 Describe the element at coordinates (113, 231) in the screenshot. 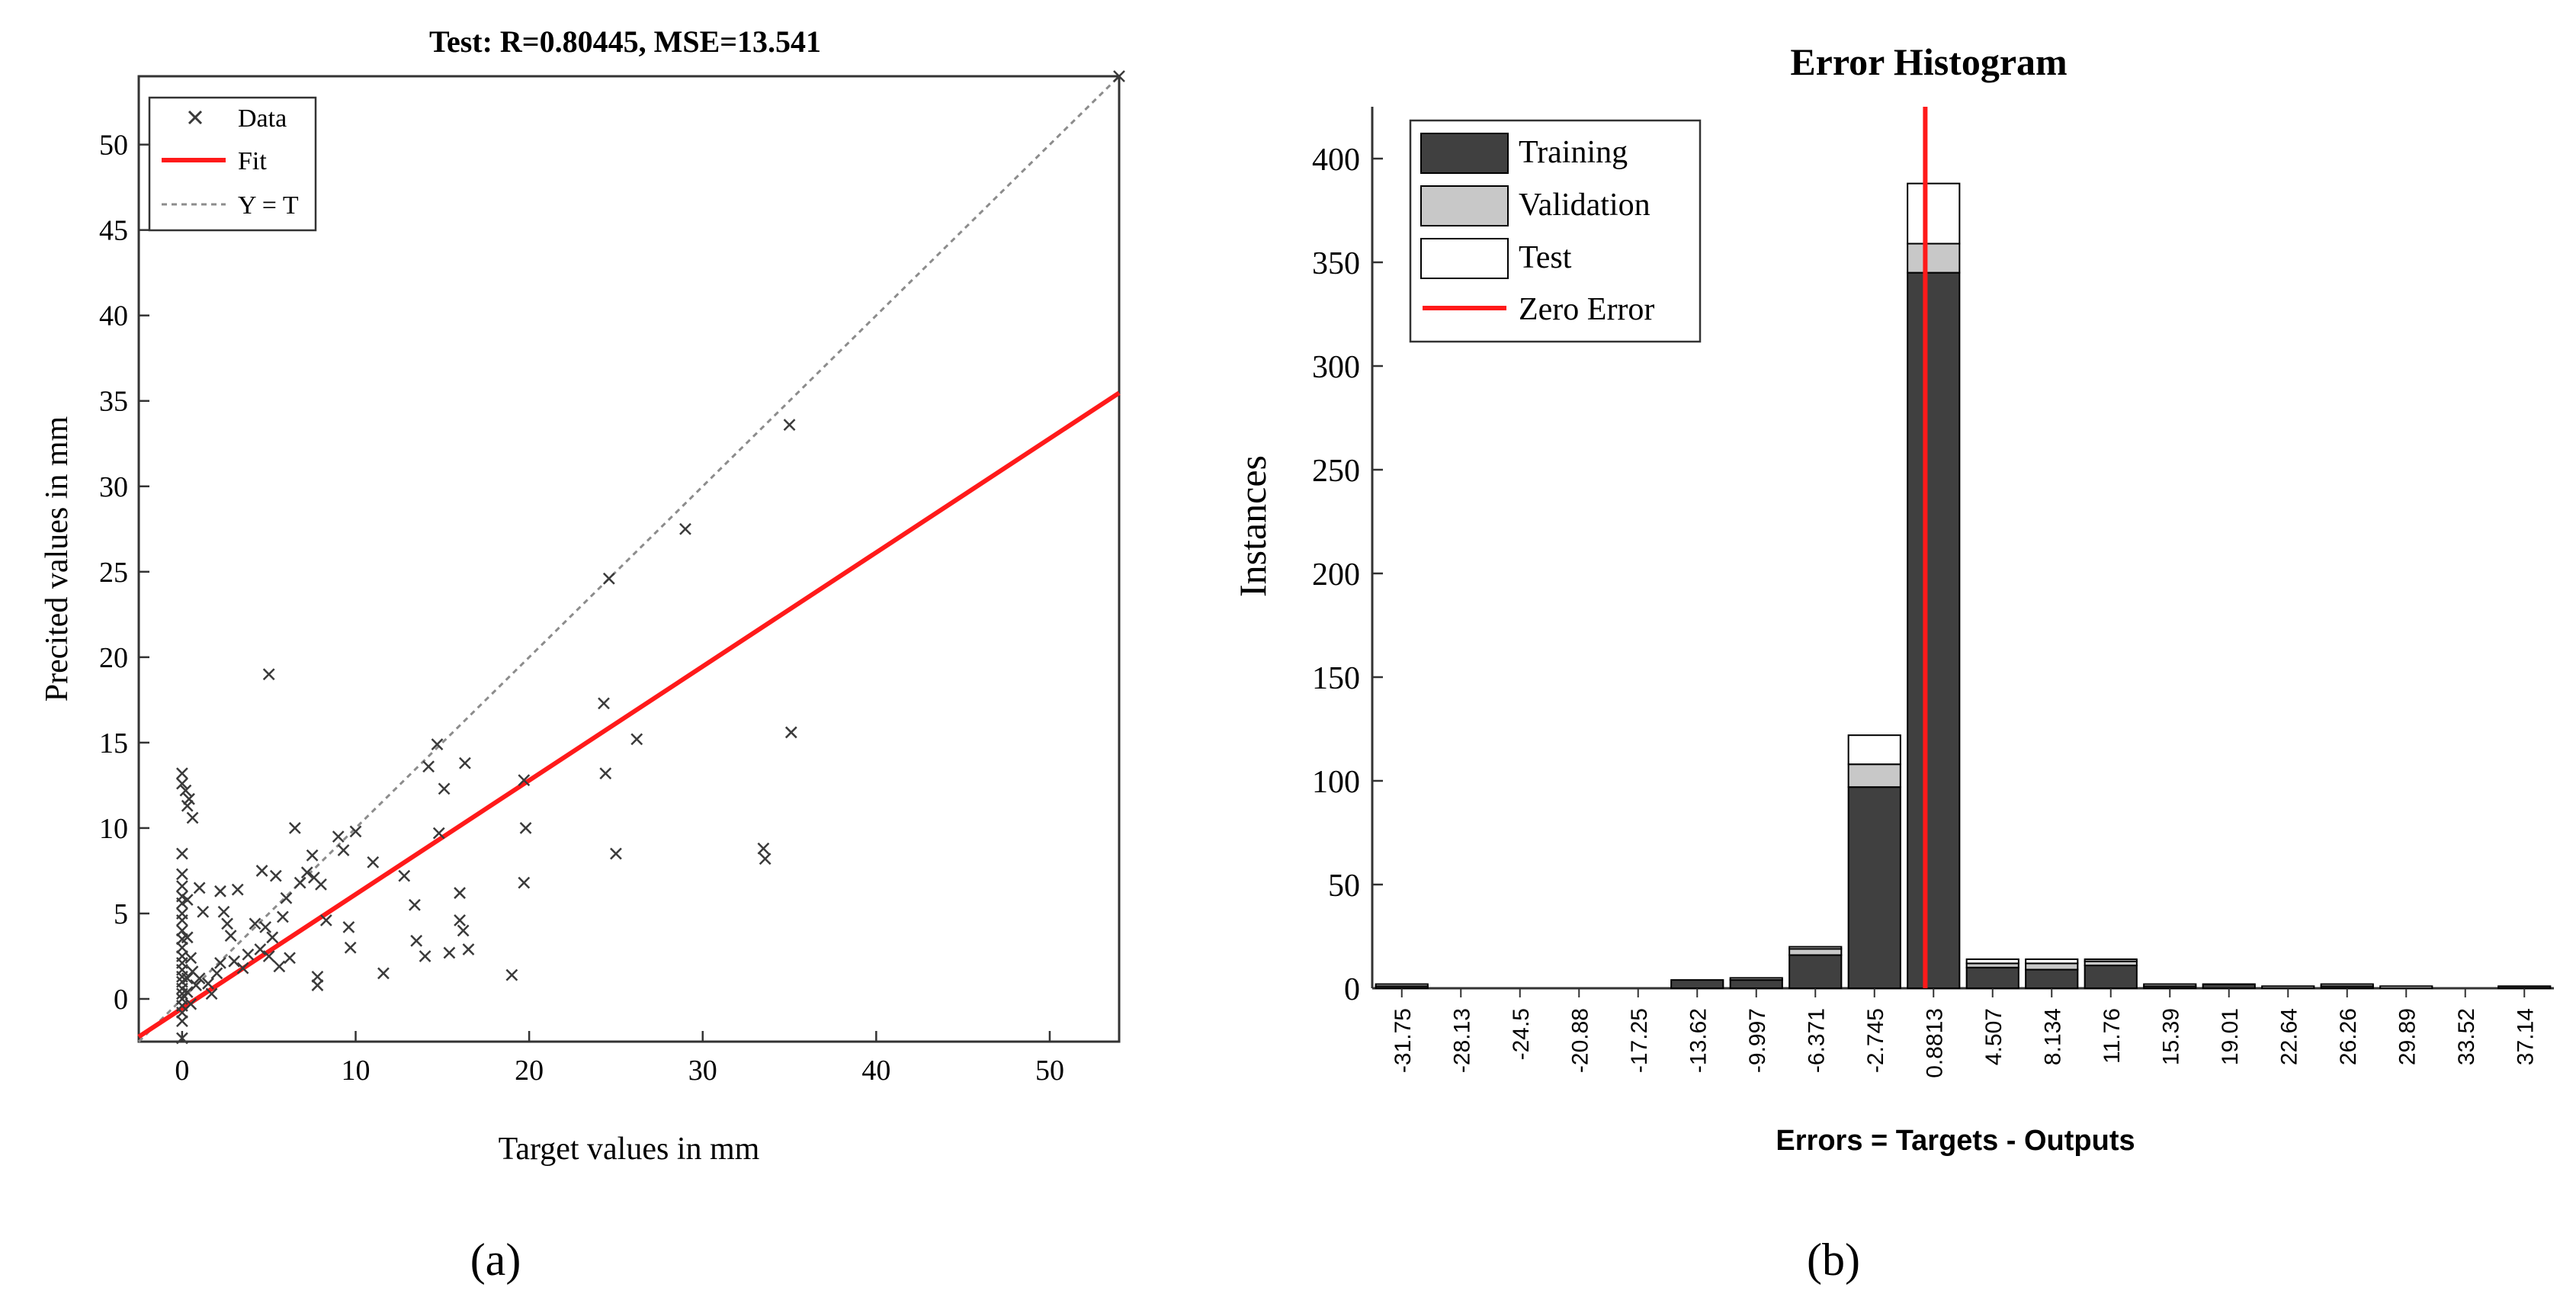

I see `regression-y-tick-label: 45` at that location.